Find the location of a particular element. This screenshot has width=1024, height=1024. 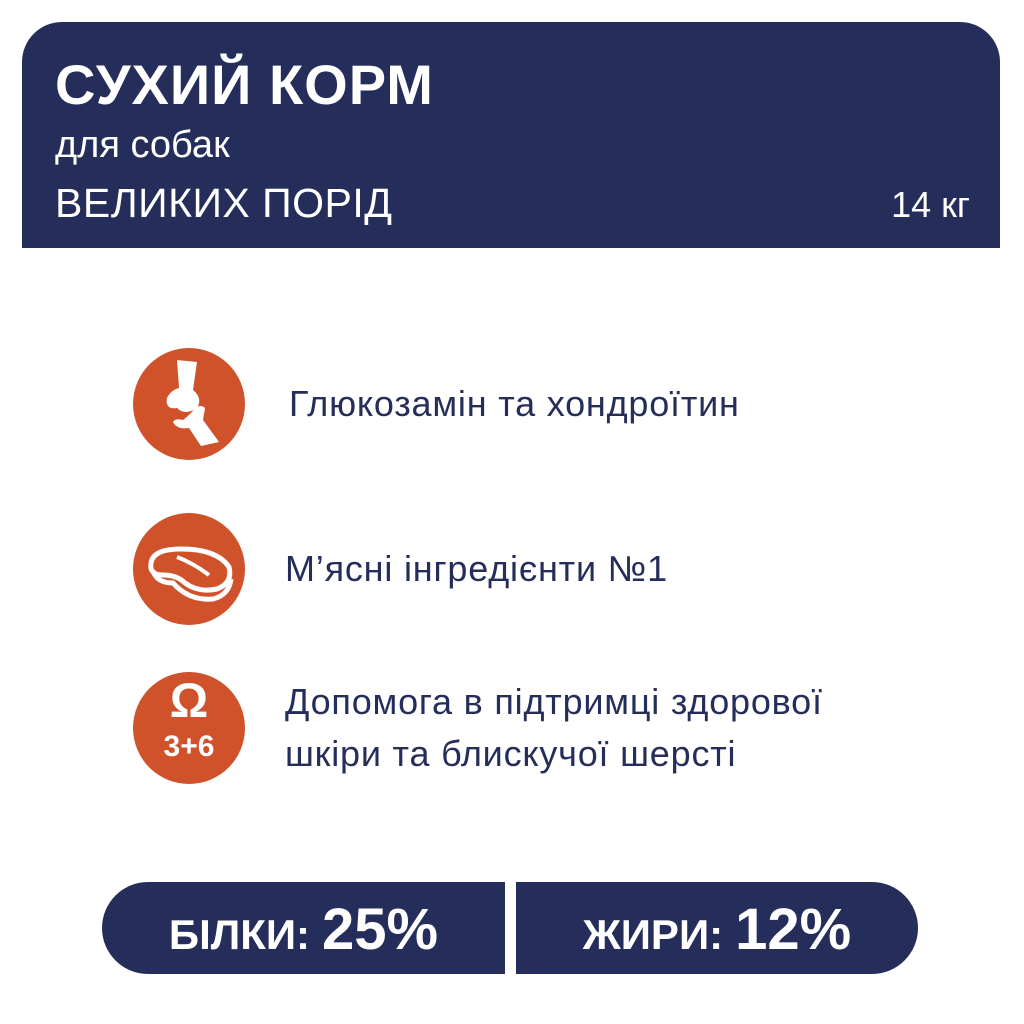

feature-item: Глюкозамін та хондроїтин is located at coordinates (436, 404).